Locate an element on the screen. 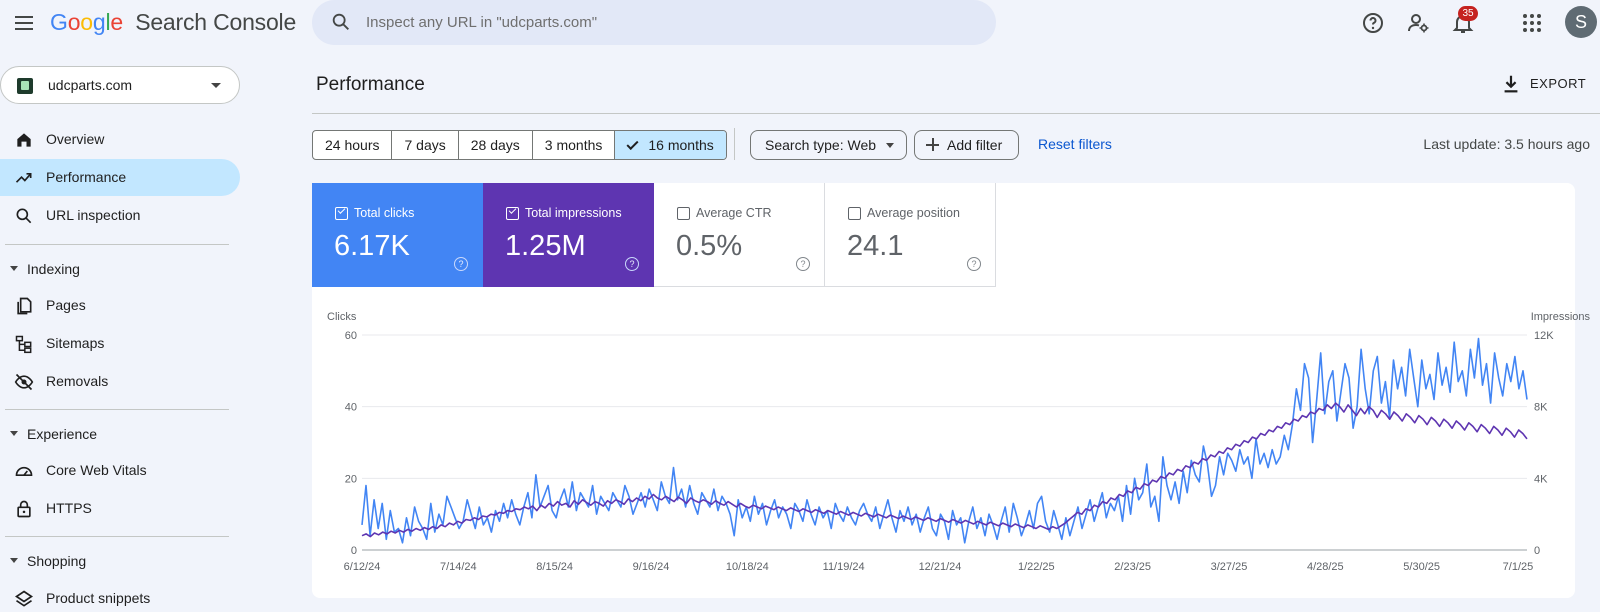  apps-grid-icon is located at coordinates (1532, 23).